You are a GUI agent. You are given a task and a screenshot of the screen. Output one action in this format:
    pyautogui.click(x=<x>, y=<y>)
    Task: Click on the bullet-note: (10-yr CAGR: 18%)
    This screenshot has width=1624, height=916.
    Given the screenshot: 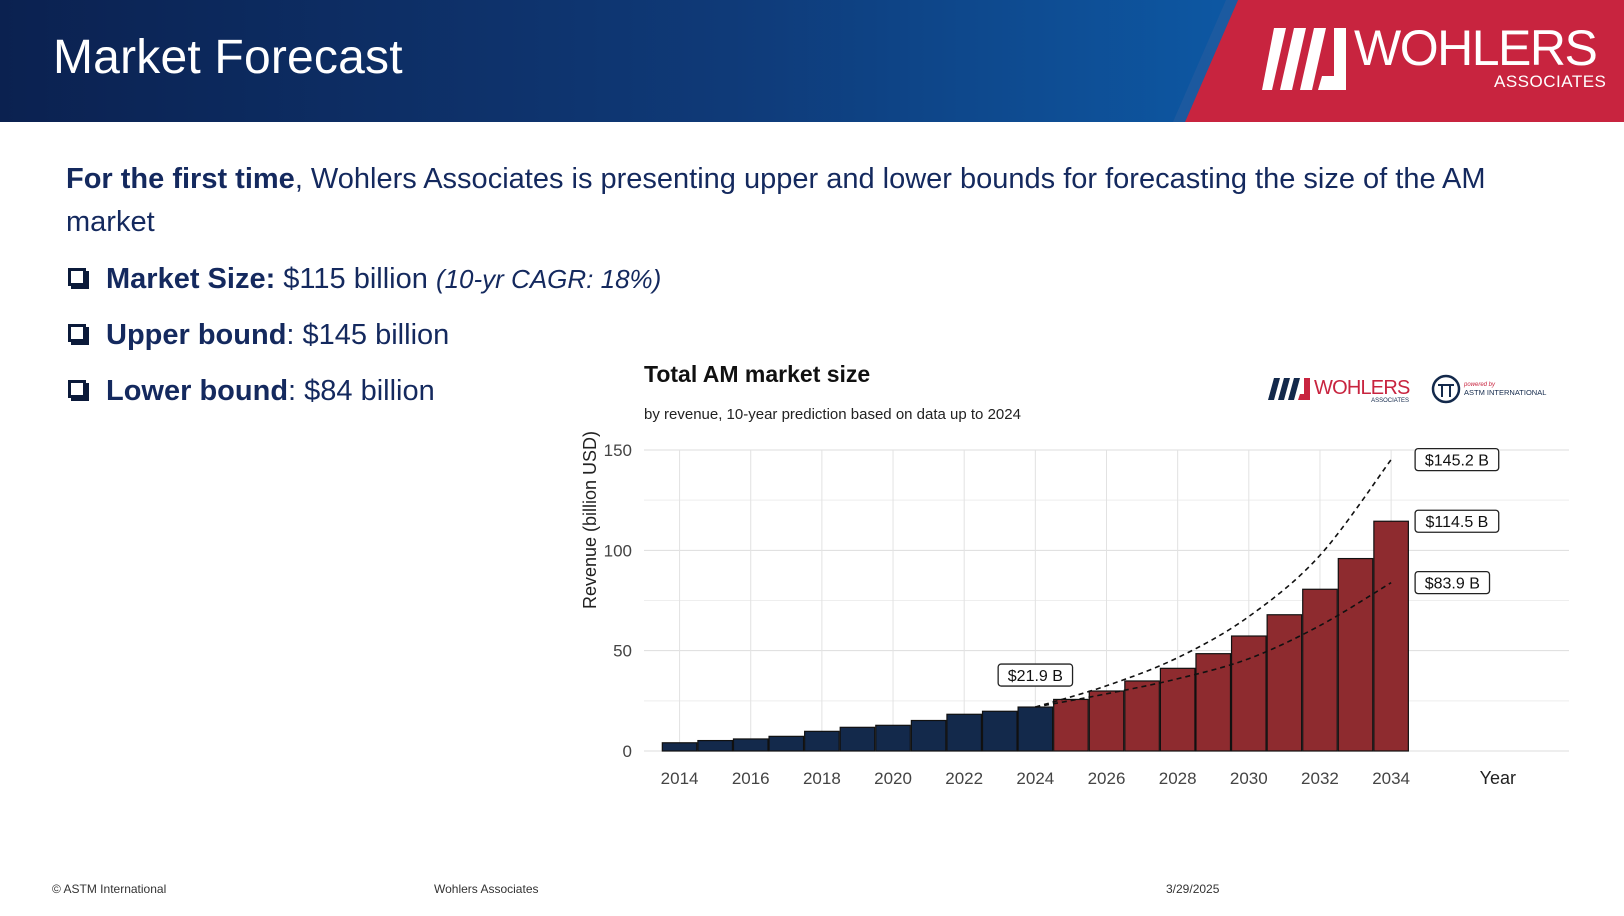 What is the action you would take?
    pyautogui.click(x=548, y=279)
    